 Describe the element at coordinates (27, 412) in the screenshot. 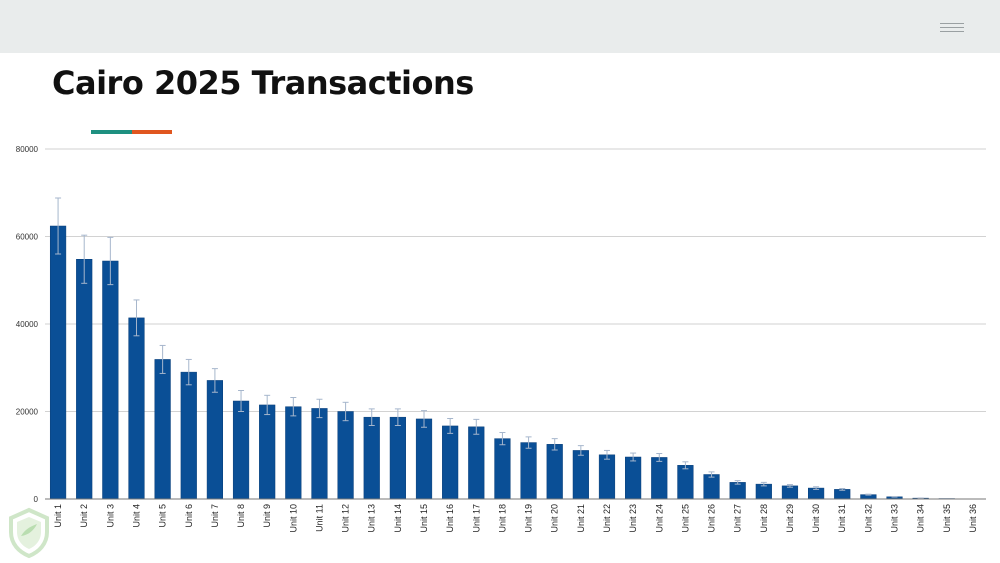

I see `y-tick-label: 20000` at that location.